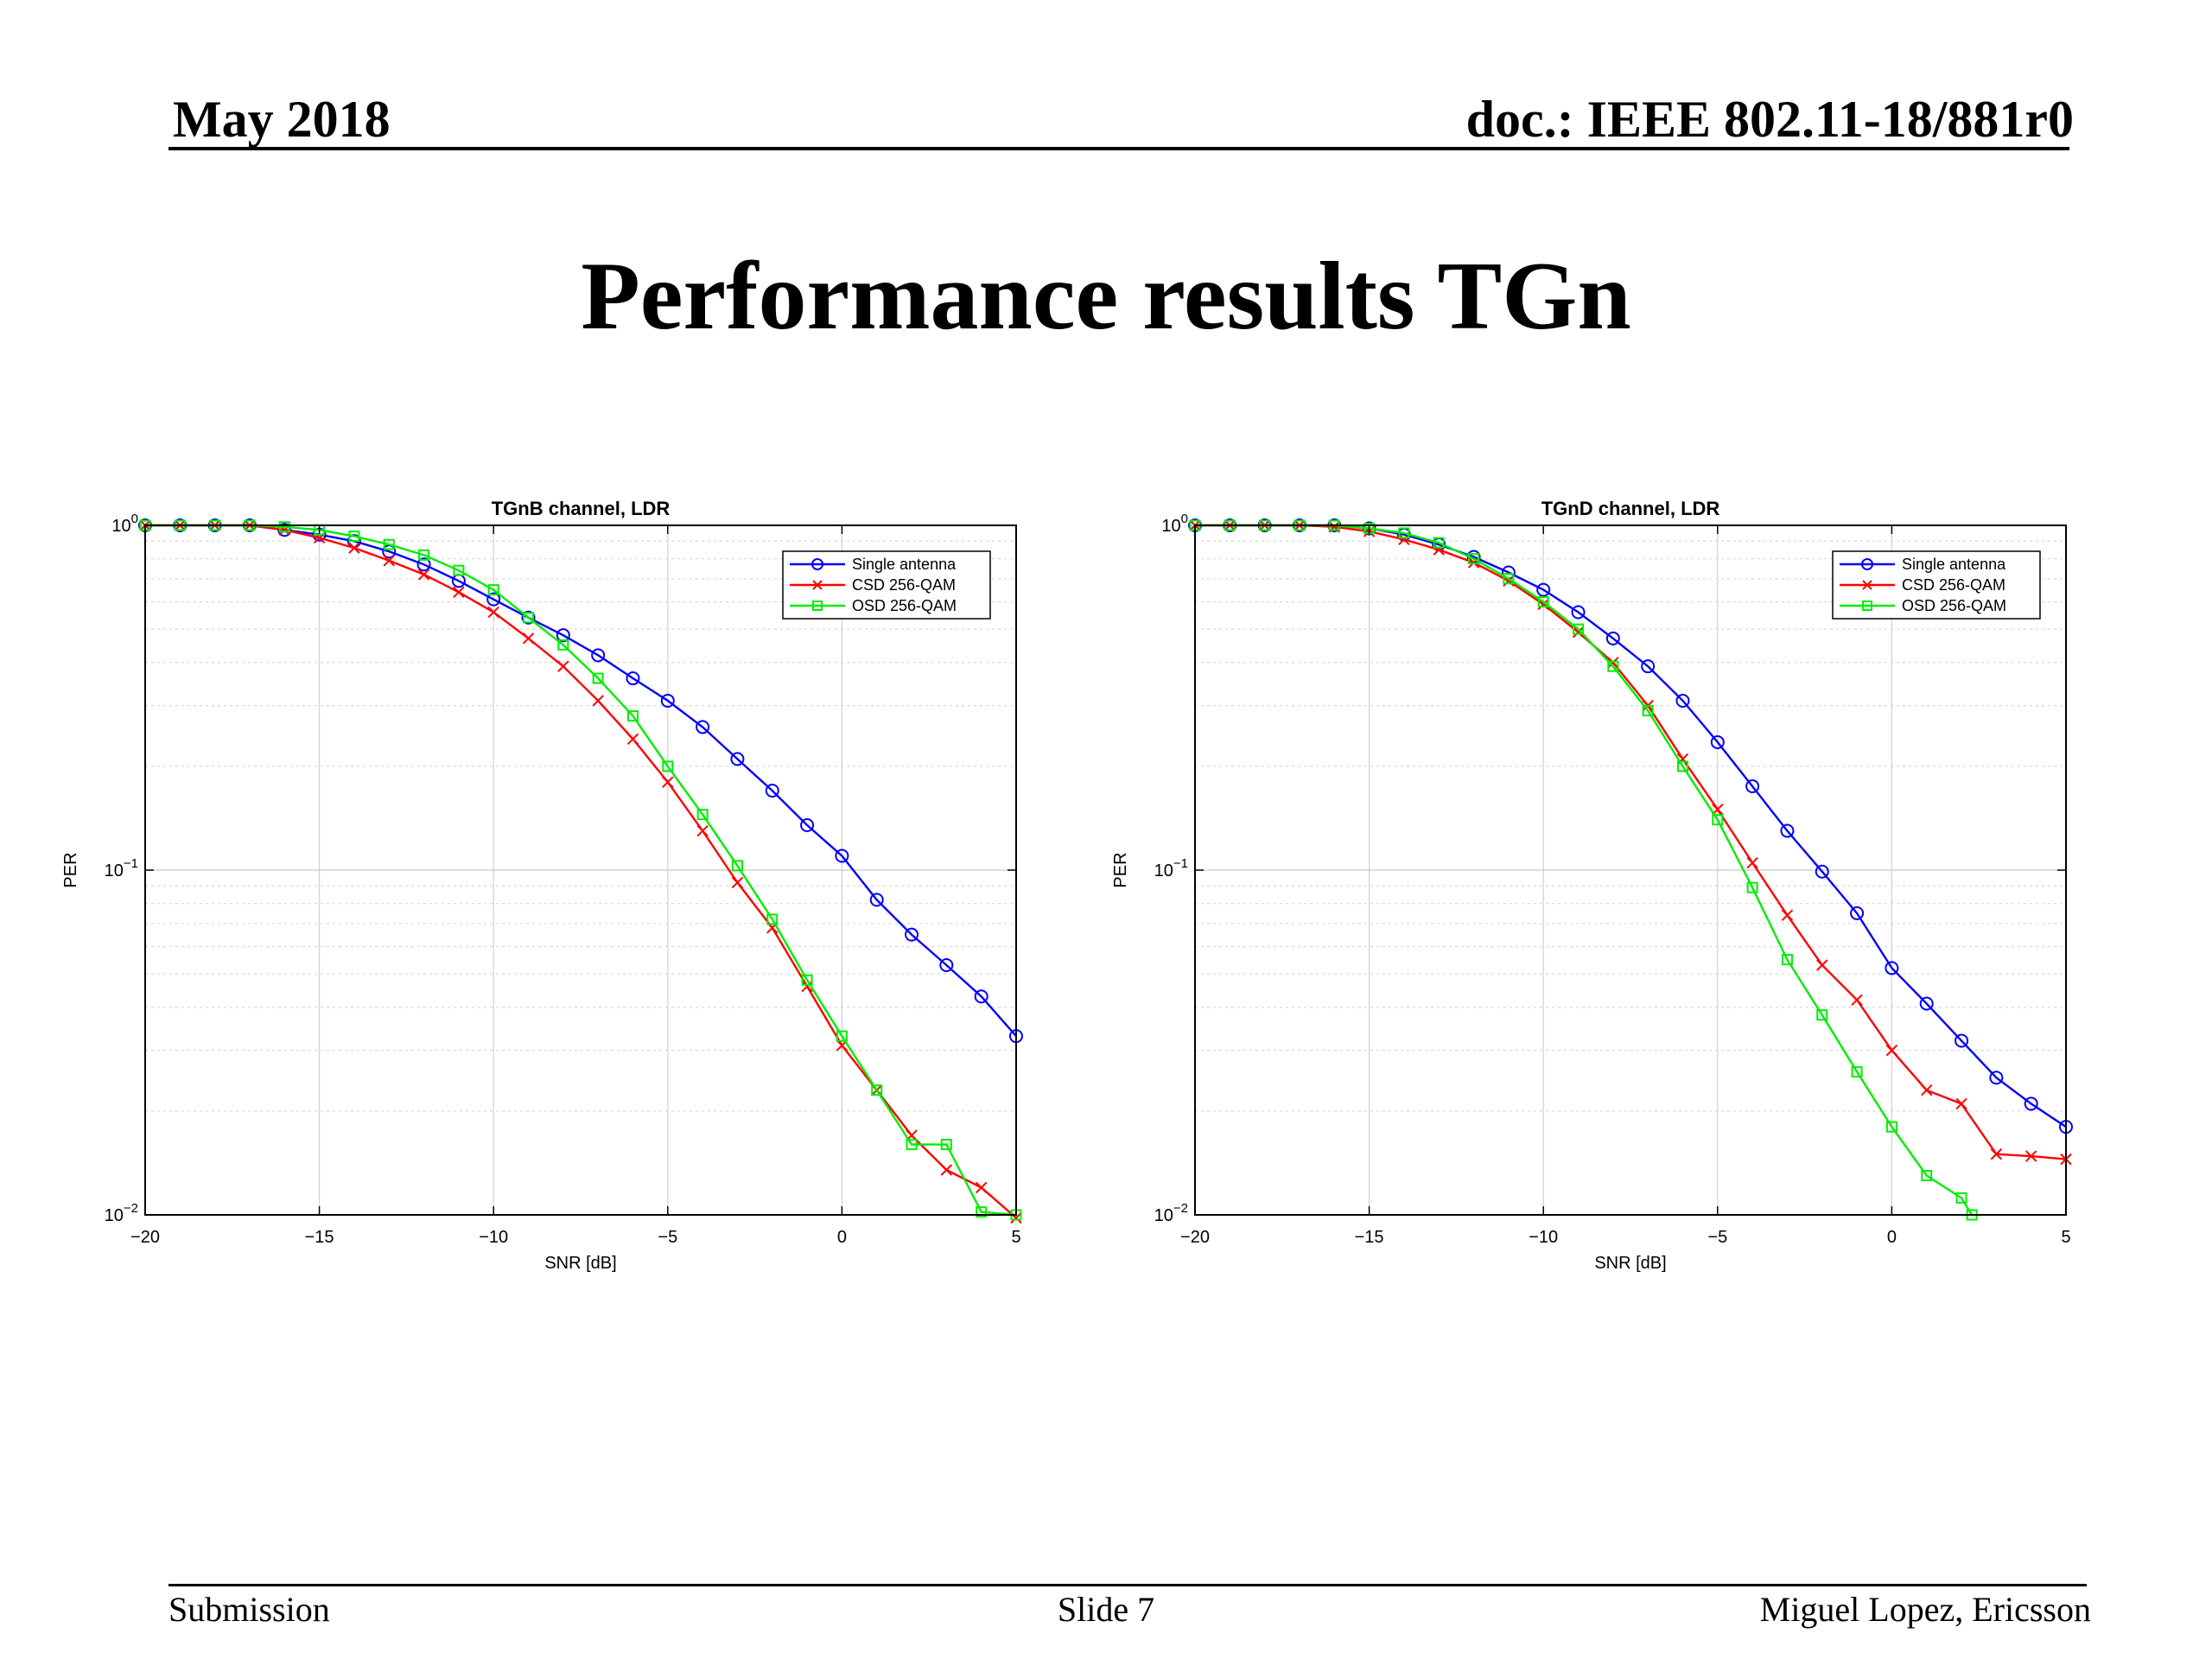 Image resolution: width=2212 pixels, height=1659 pixels. I want to click on legend-entry: Single antenna, so click(873, 564).